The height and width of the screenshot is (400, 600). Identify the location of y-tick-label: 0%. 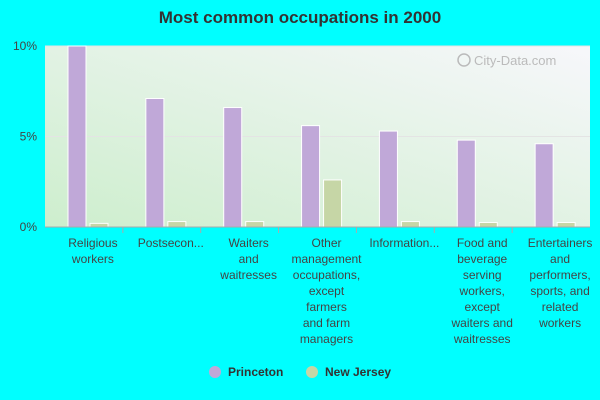
(29, 227).